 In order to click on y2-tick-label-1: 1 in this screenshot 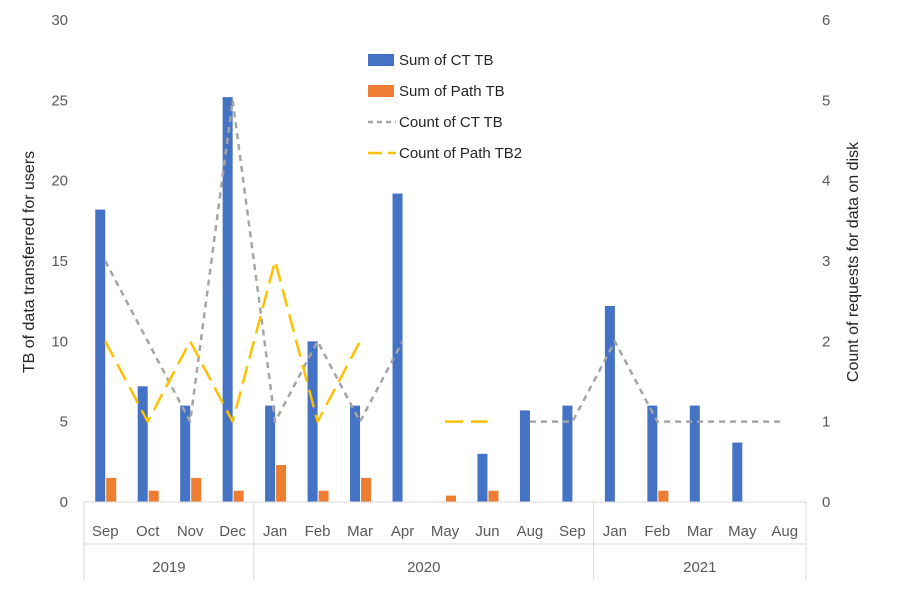, I will do `click(826, 422)`.